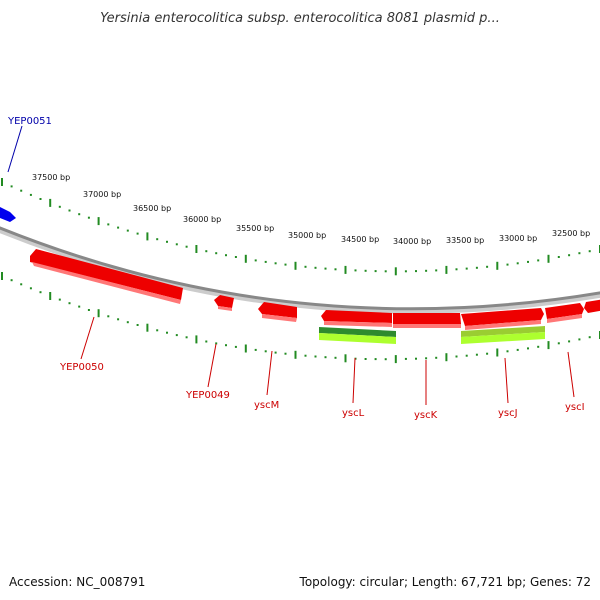 The image size is (600, 600). Describe the element at coordinates (356, 318) in the screenshot. I see `gene-yscl` at that location.